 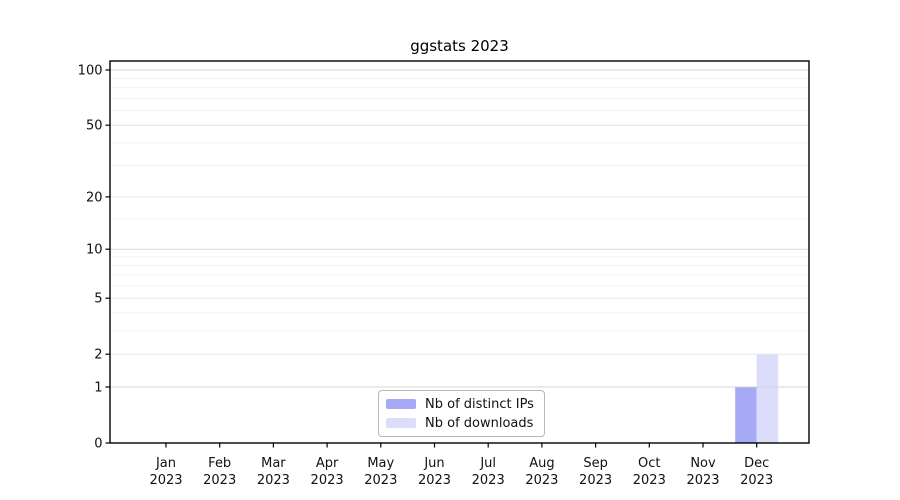 I want to click on legend-swatch-distinct-ips, so click(x=401, y=404).